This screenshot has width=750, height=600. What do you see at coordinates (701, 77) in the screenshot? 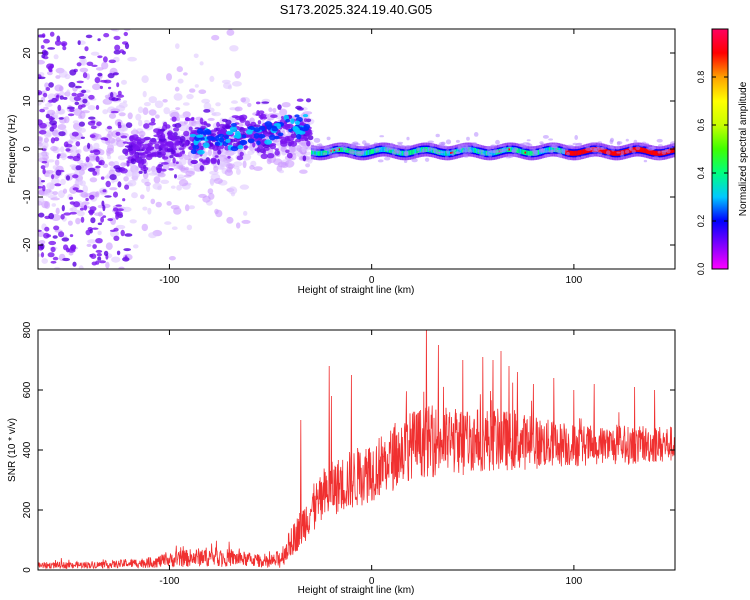
I see `colorbar-tick-label: 0.8` at bounding box center [701, 77].